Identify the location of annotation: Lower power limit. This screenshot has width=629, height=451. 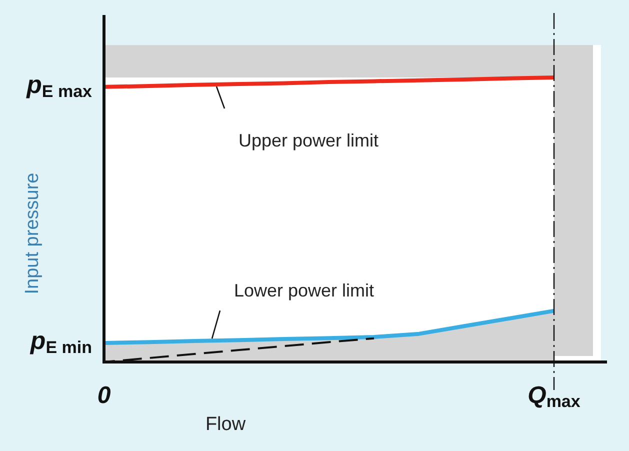
(304, 290).